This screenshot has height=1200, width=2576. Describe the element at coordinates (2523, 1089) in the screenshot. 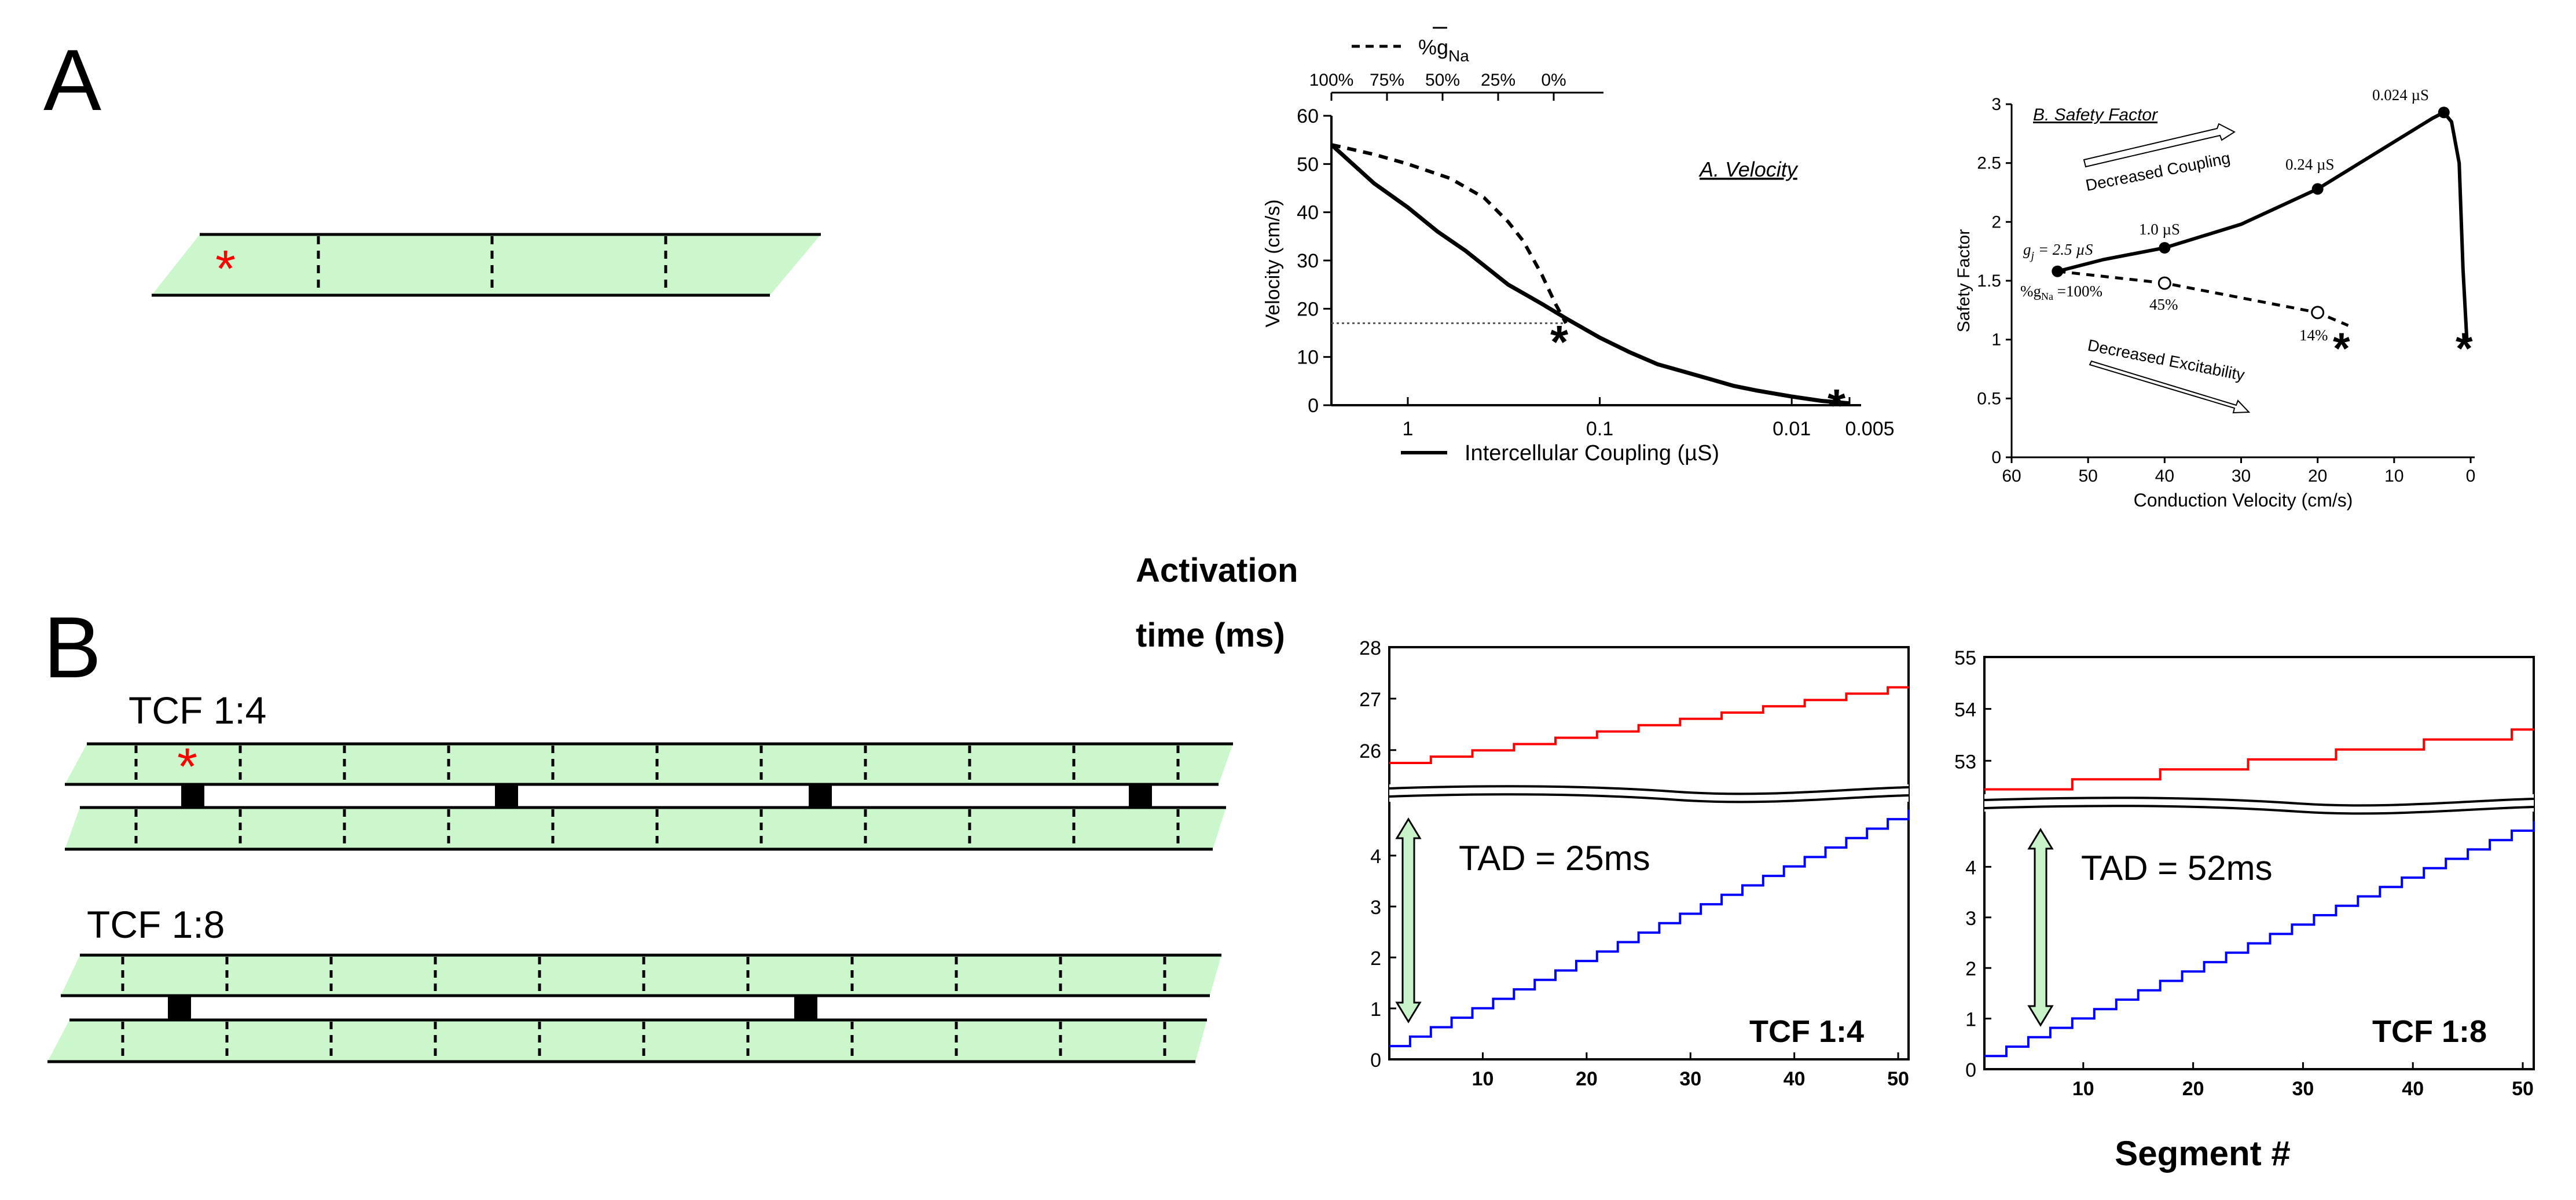

I see `x-tick-label: 50` at that location.